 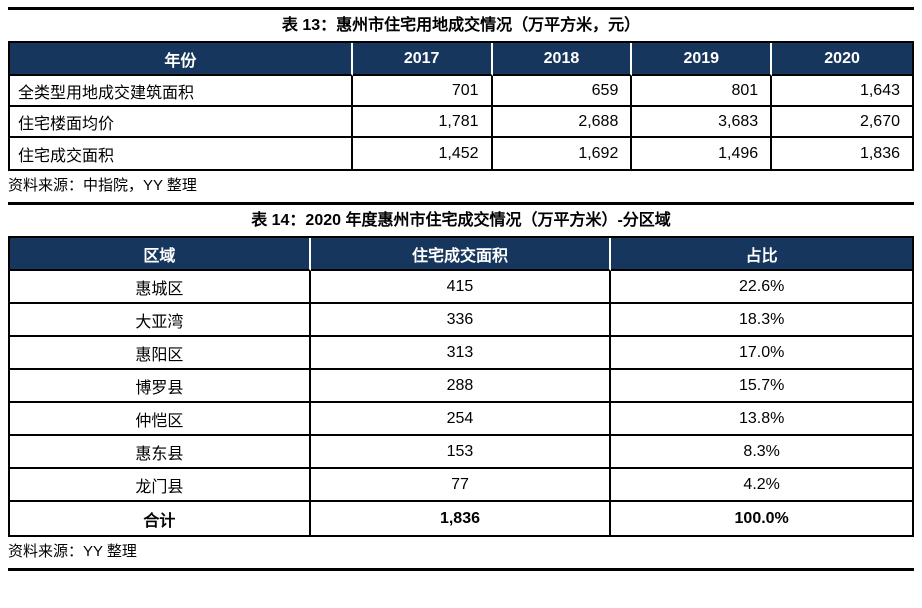 I want to click on bottom-rule, so click(x=461, y=569).